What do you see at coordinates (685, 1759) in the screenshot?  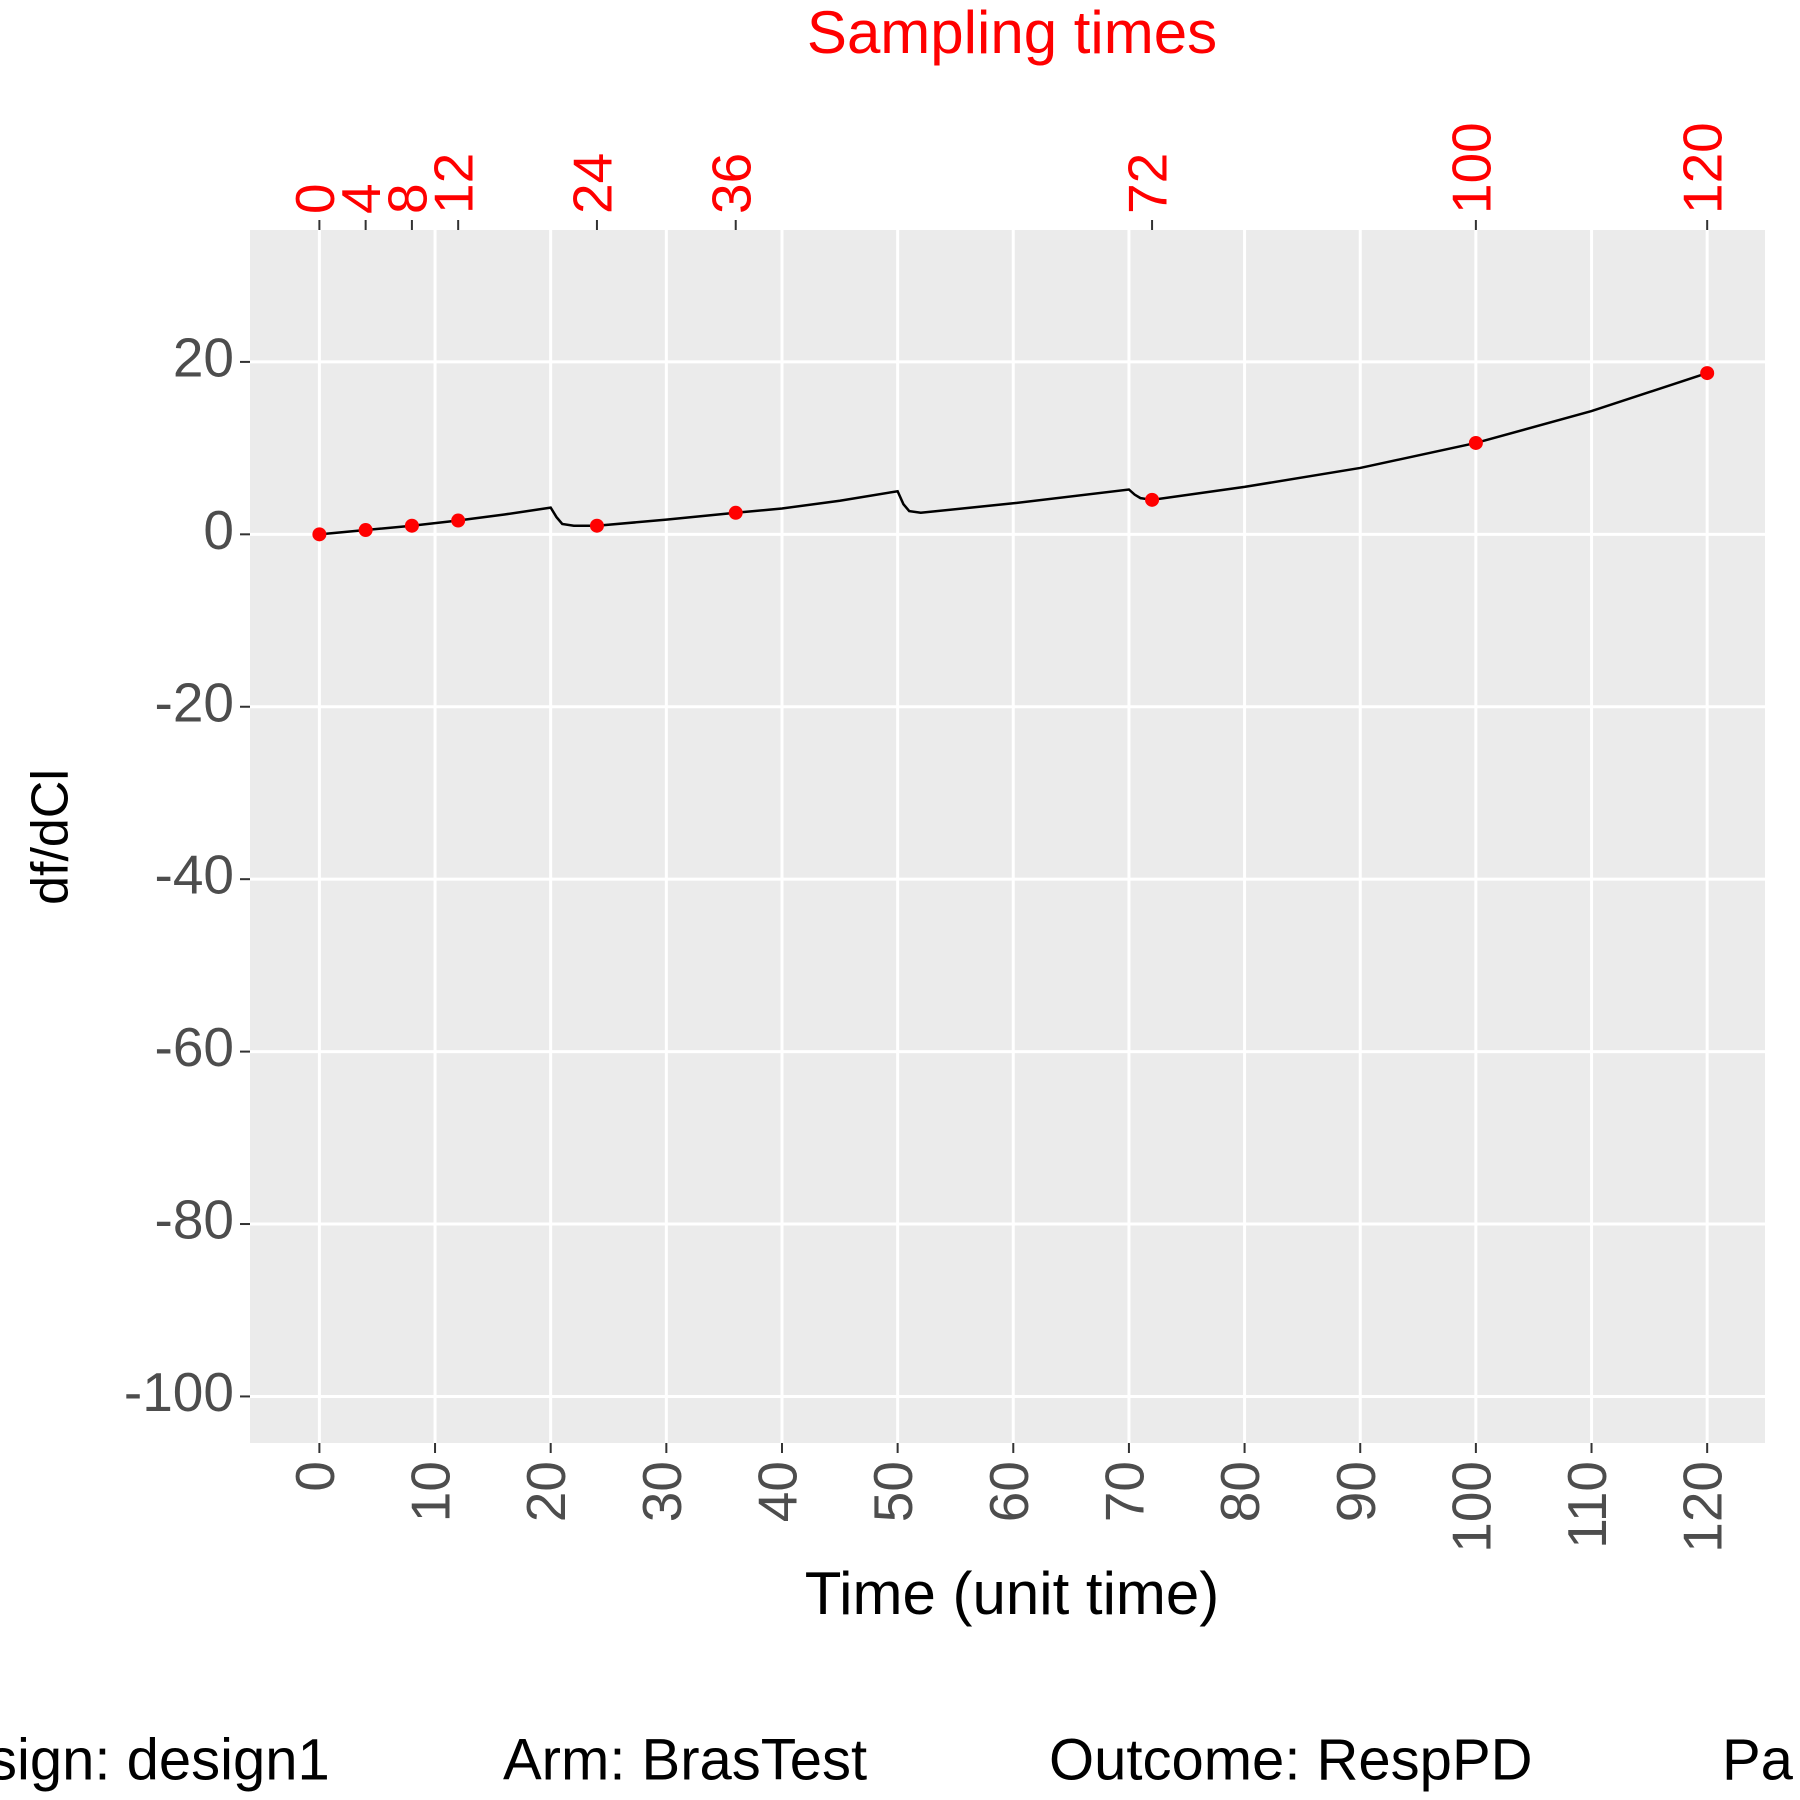 I see `caption: Arm: BrasTest` at bounding box center [685, 1759].